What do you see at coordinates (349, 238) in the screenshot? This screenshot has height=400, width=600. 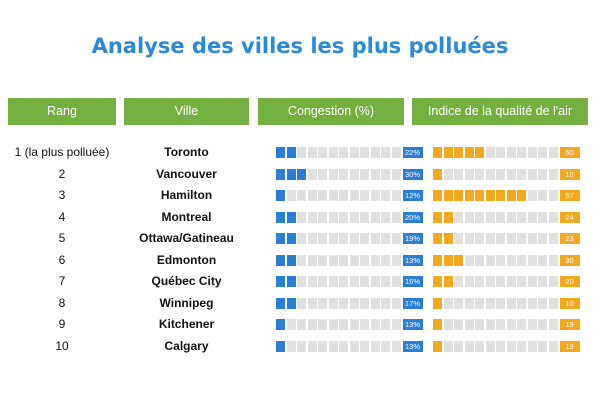 I see `congestion-bar: 19%` at bounding box center [349, 238].